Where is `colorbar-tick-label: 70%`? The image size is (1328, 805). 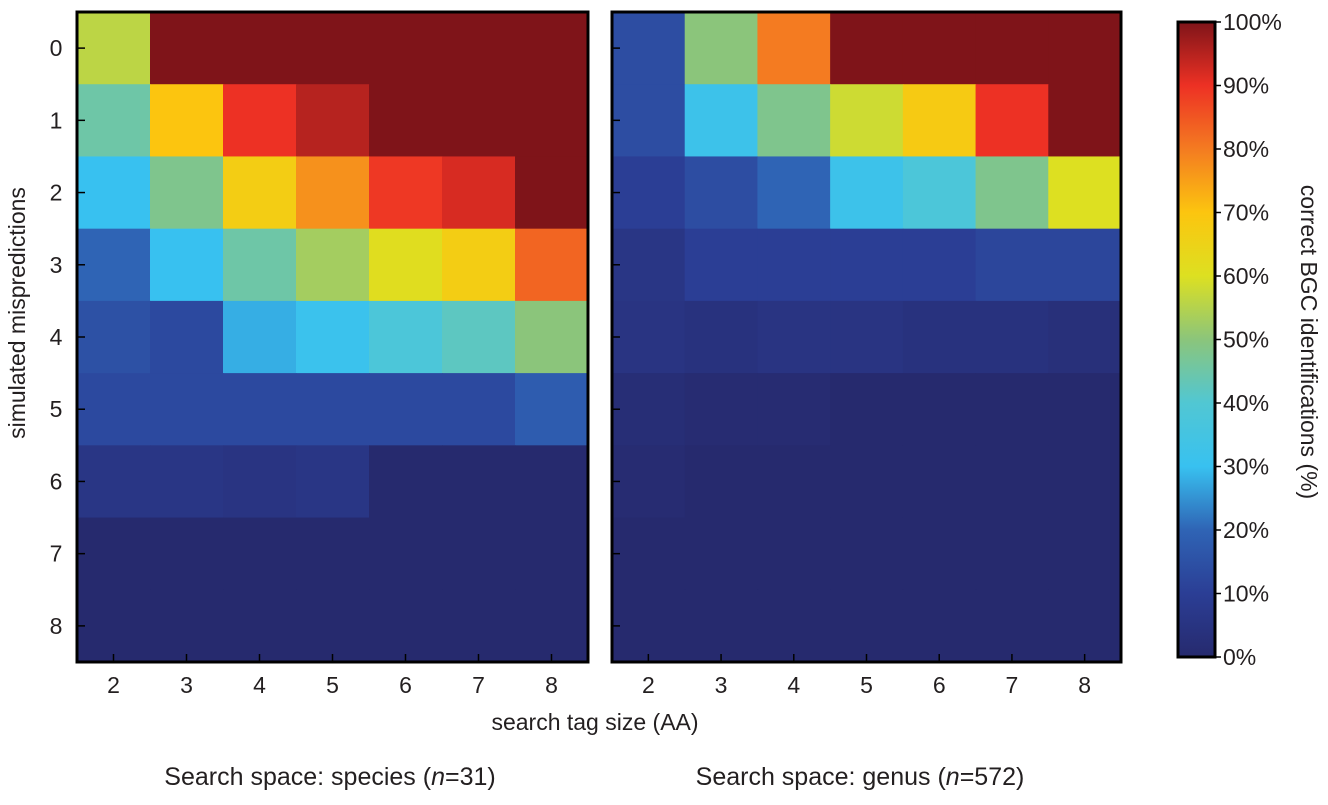 colorbar-tick-label: 70% is located at coordinates (1246, 213).